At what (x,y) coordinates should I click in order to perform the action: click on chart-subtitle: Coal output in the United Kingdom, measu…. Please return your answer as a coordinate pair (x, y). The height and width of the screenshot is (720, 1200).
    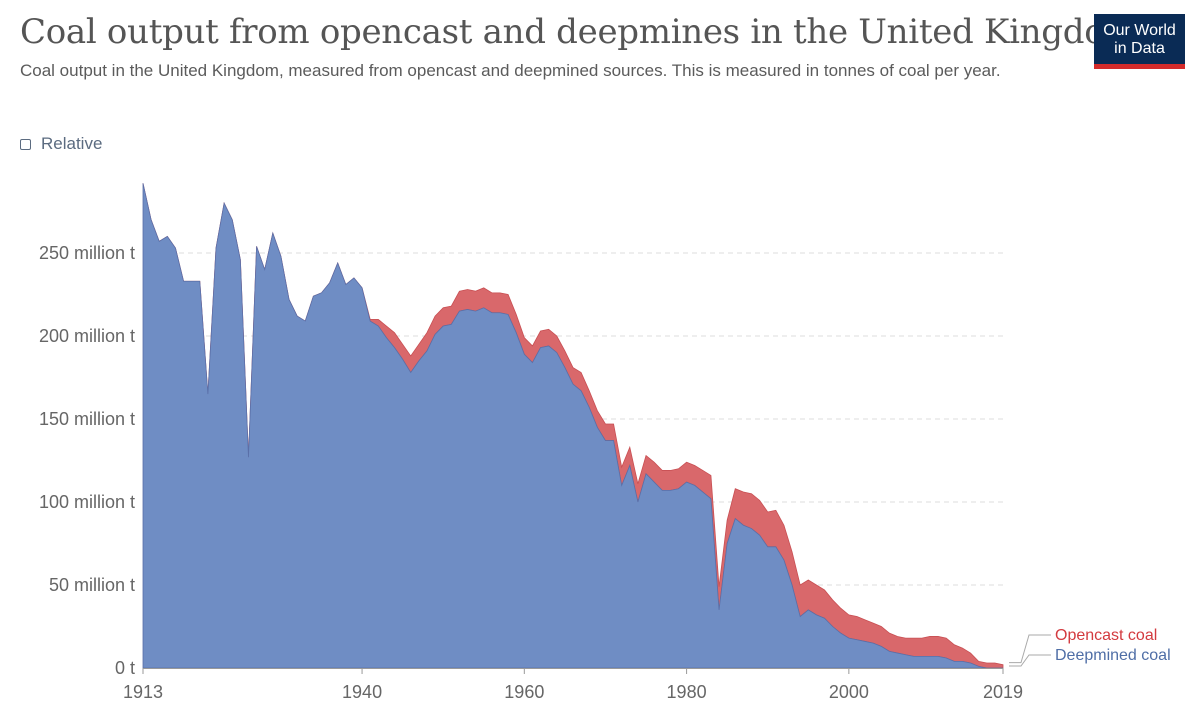
    Looking at the image, I should click on (510, 70).